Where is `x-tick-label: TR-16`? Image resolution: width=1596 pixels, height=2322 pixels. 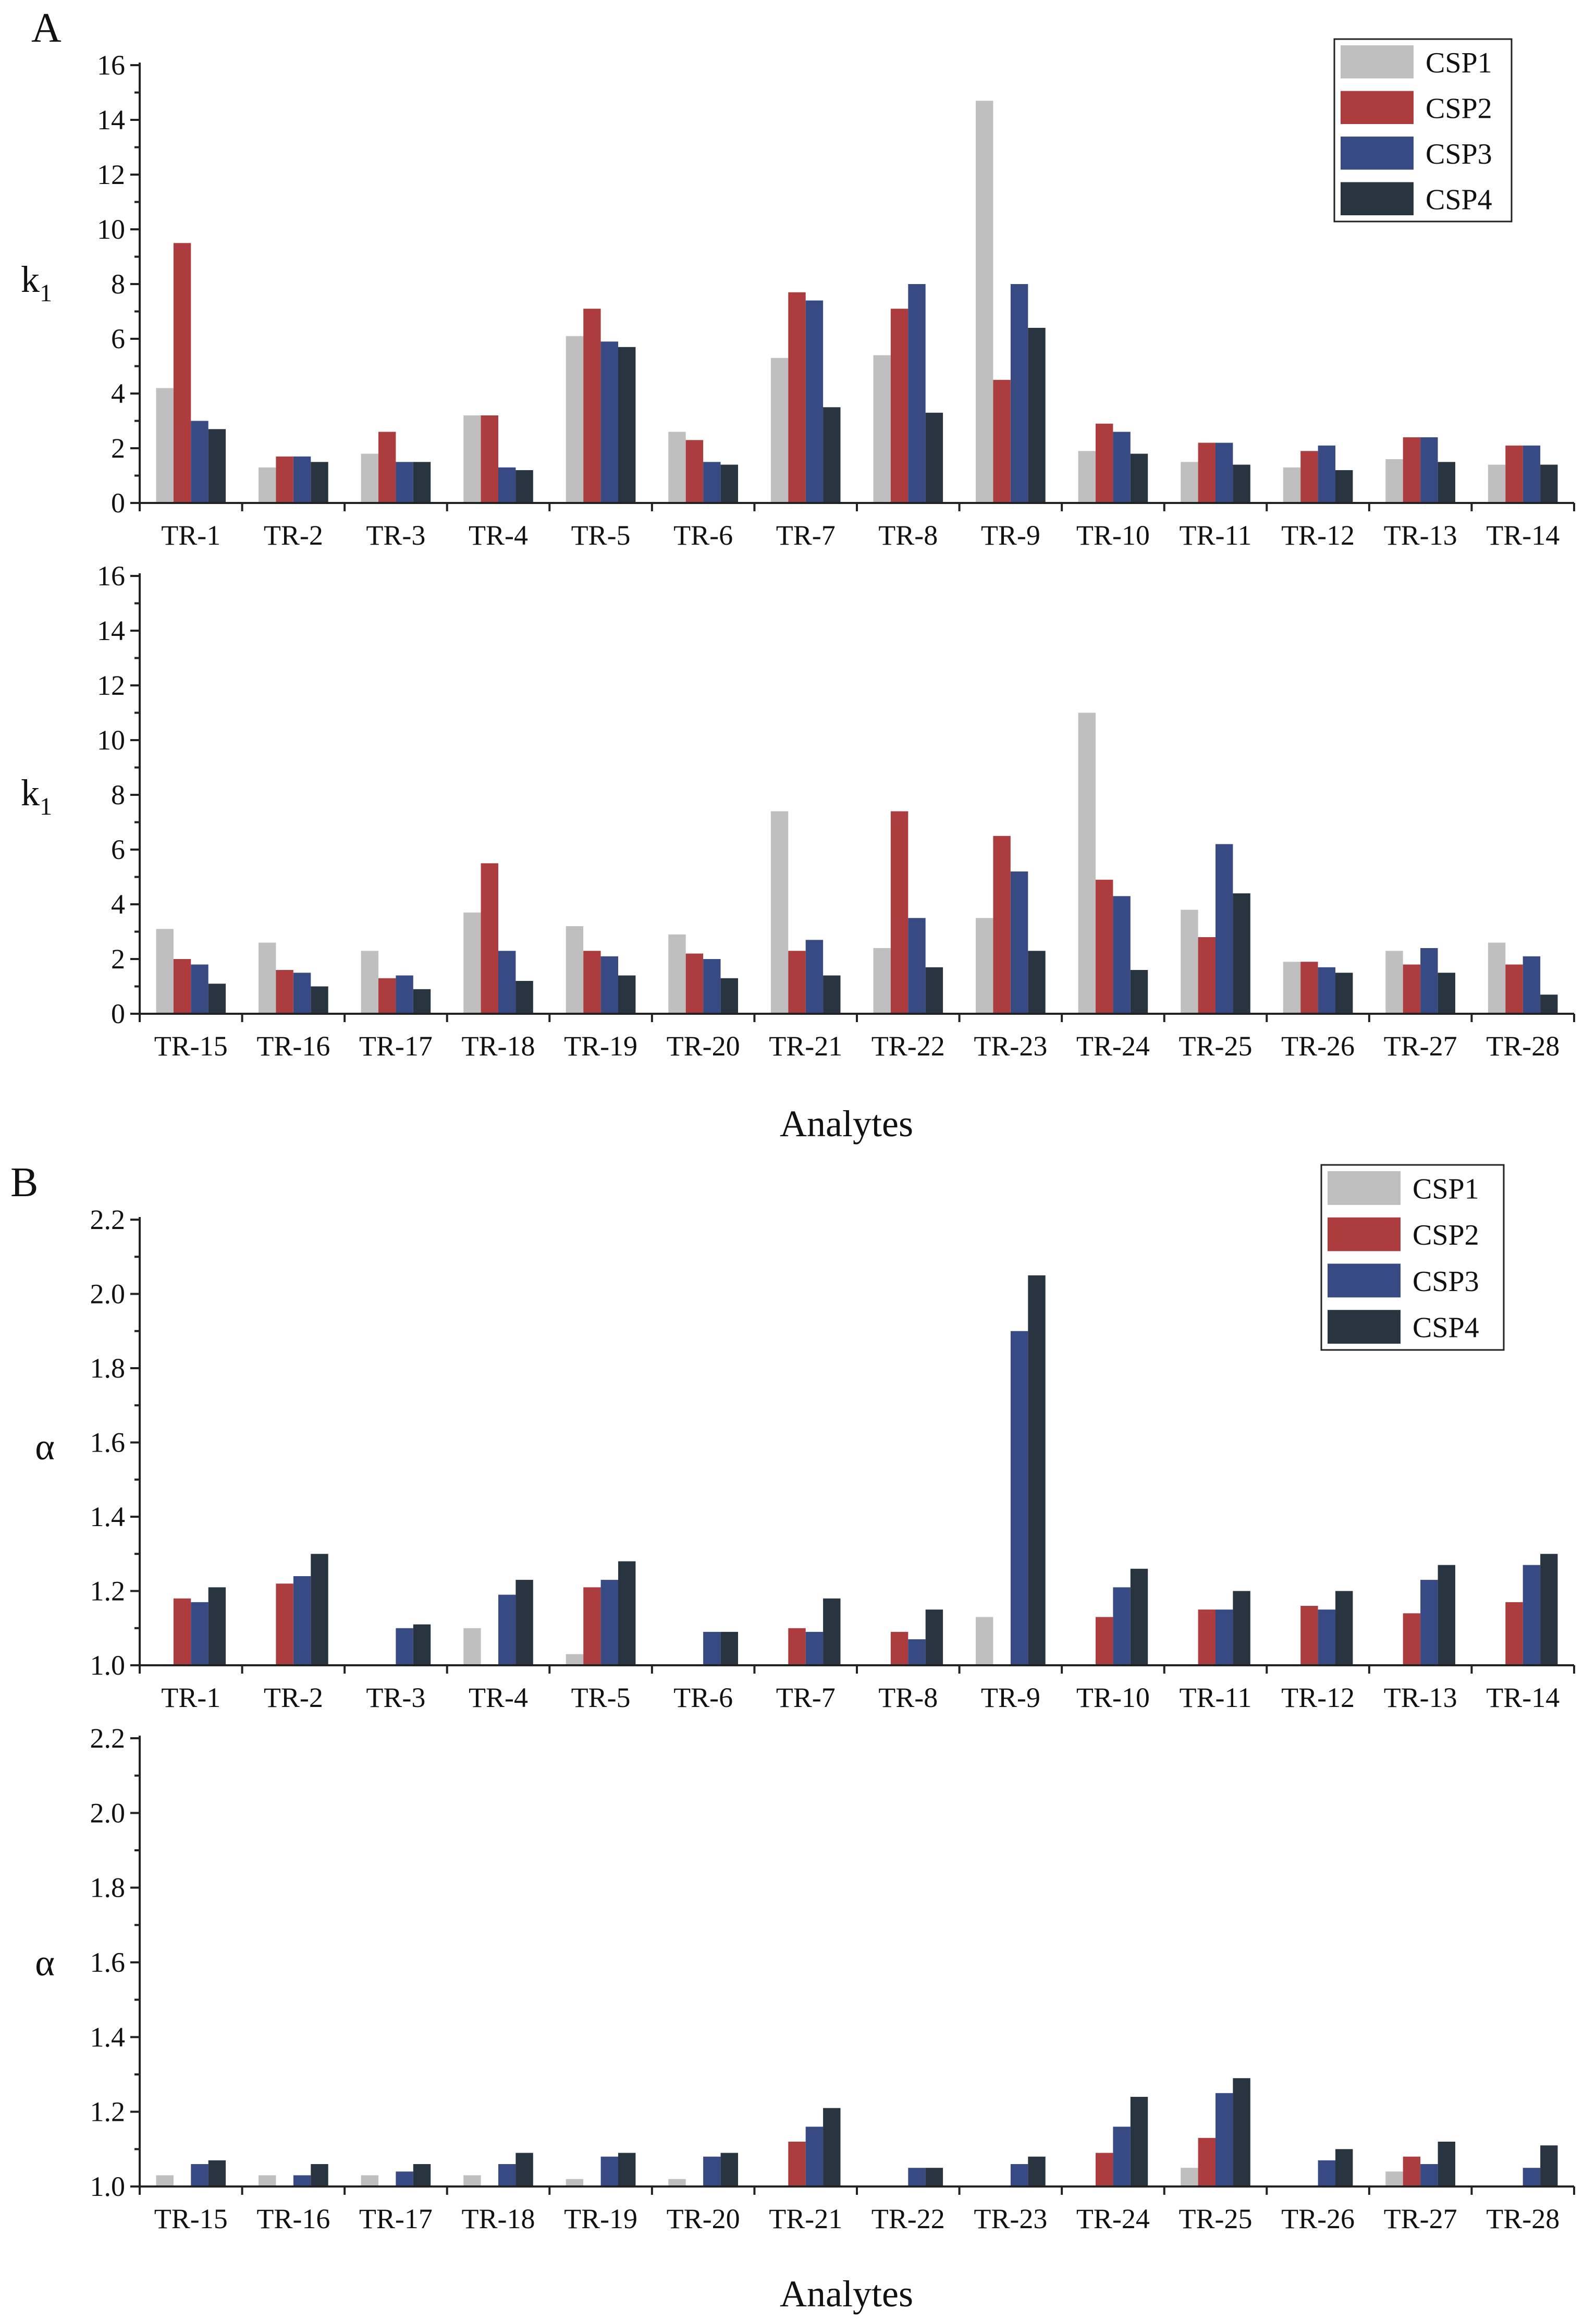
x-tick-label: TR-16 is located at coordinates (293, 2219).